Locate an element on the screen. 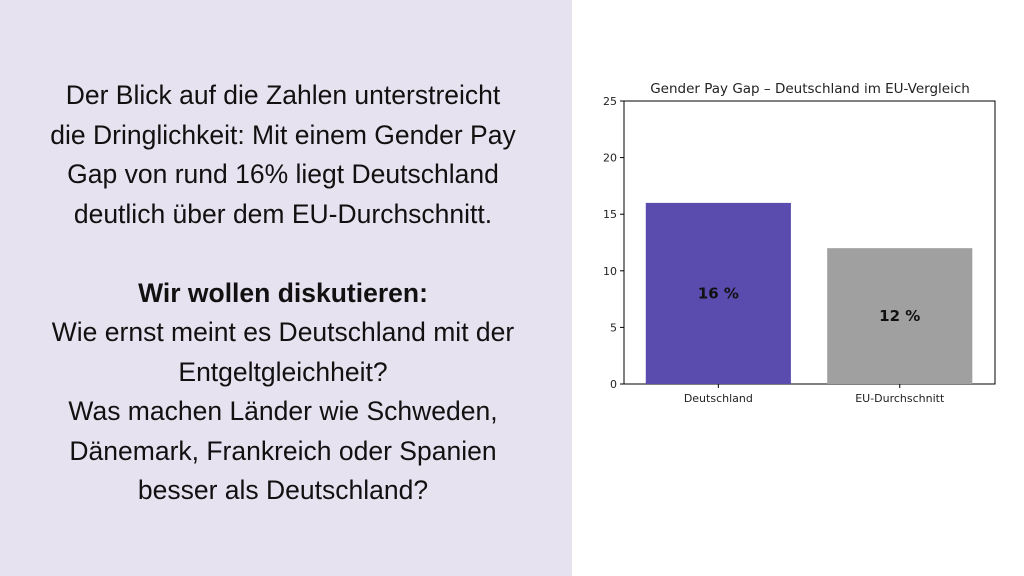 The height and width of the screenshot is (576, 1024). intro-line-1: Der Blick auf die Zahlen unterstreicht is located at coordinates (283, 95).